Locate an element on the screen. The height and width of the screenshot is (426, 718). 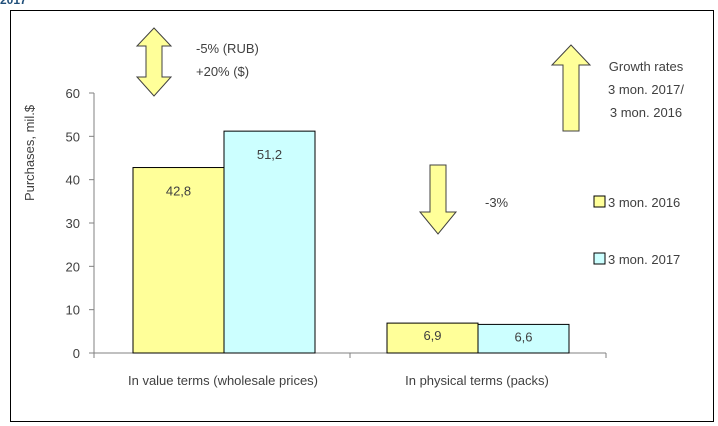
y-axis-title: Purchases, mil.$ is located at coordinates (29, 152).